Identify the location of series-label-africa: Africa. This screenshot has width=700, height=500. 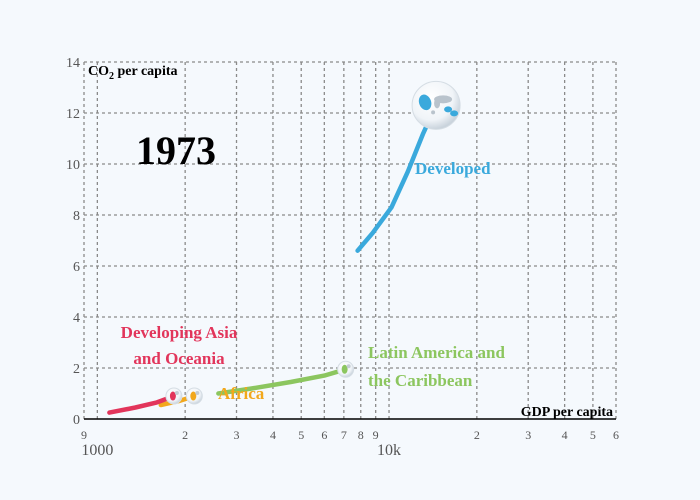
(241, 393).